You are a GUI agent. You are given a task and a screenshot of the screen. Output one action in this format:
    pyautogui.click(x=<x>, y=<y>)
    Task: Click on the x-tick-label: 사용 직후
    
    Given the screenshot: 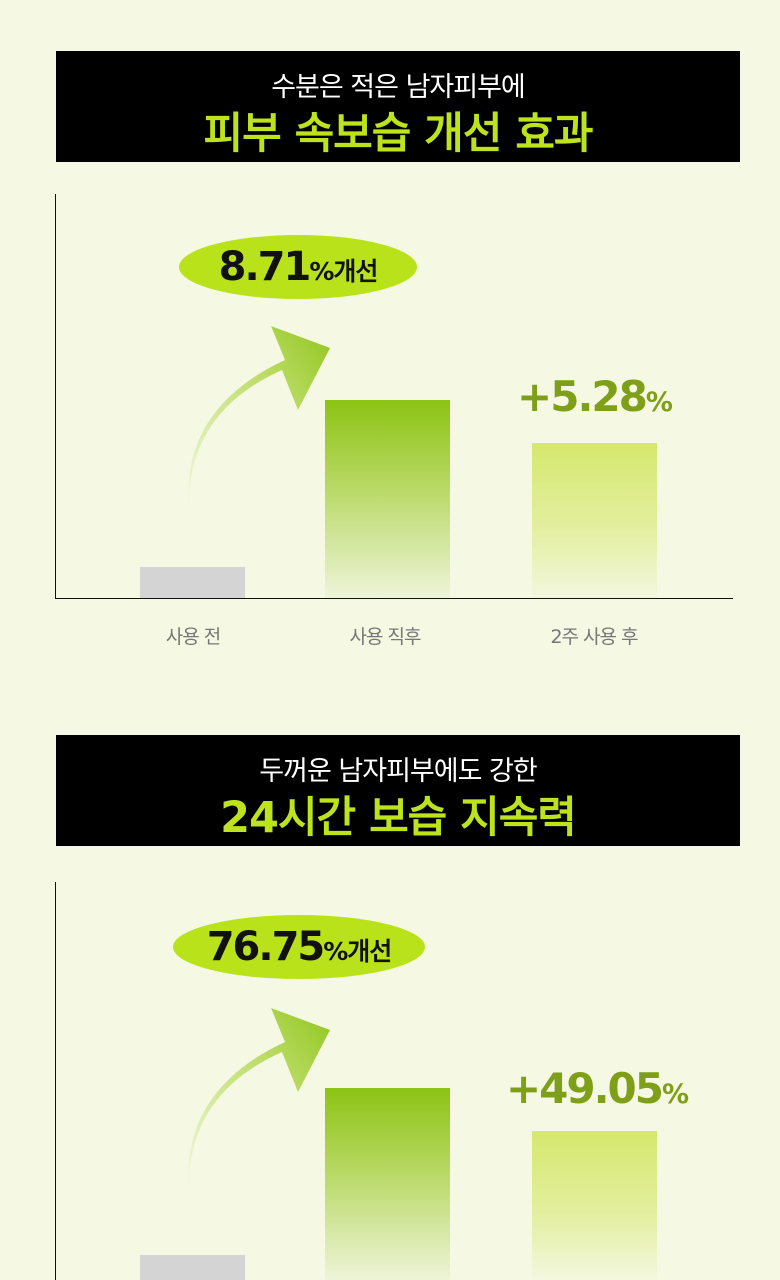 What is the action you would take?
    pyautogui.click(x=385, y=637)
    